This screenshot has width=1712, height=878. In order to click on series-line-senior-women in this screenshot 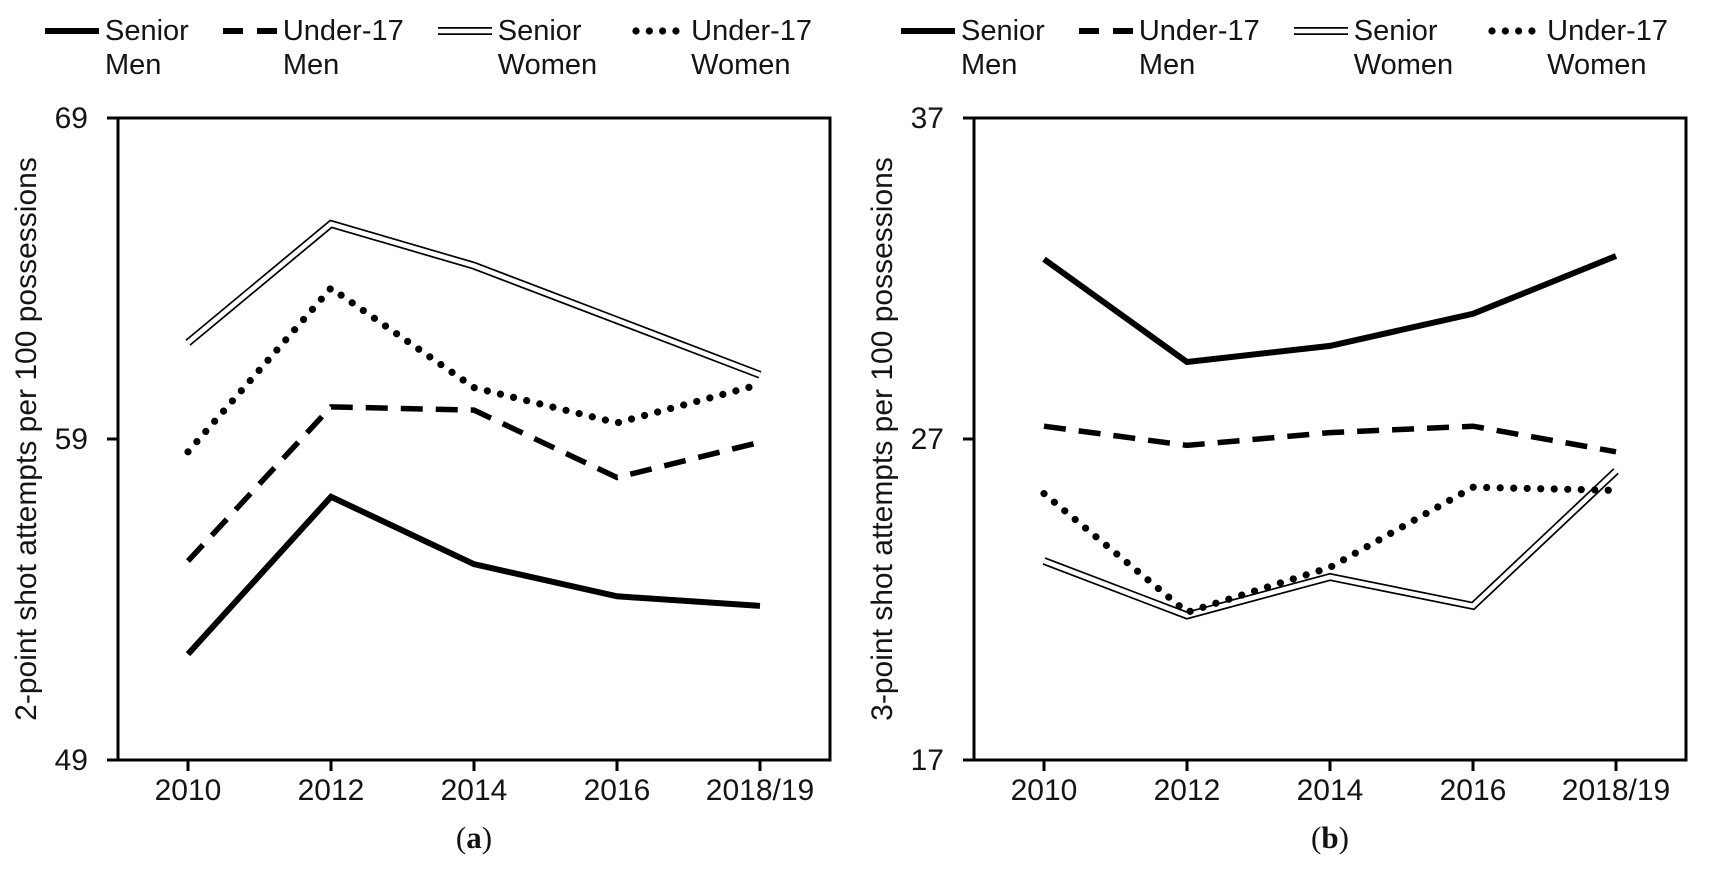, I will do `click(473, 299)`.